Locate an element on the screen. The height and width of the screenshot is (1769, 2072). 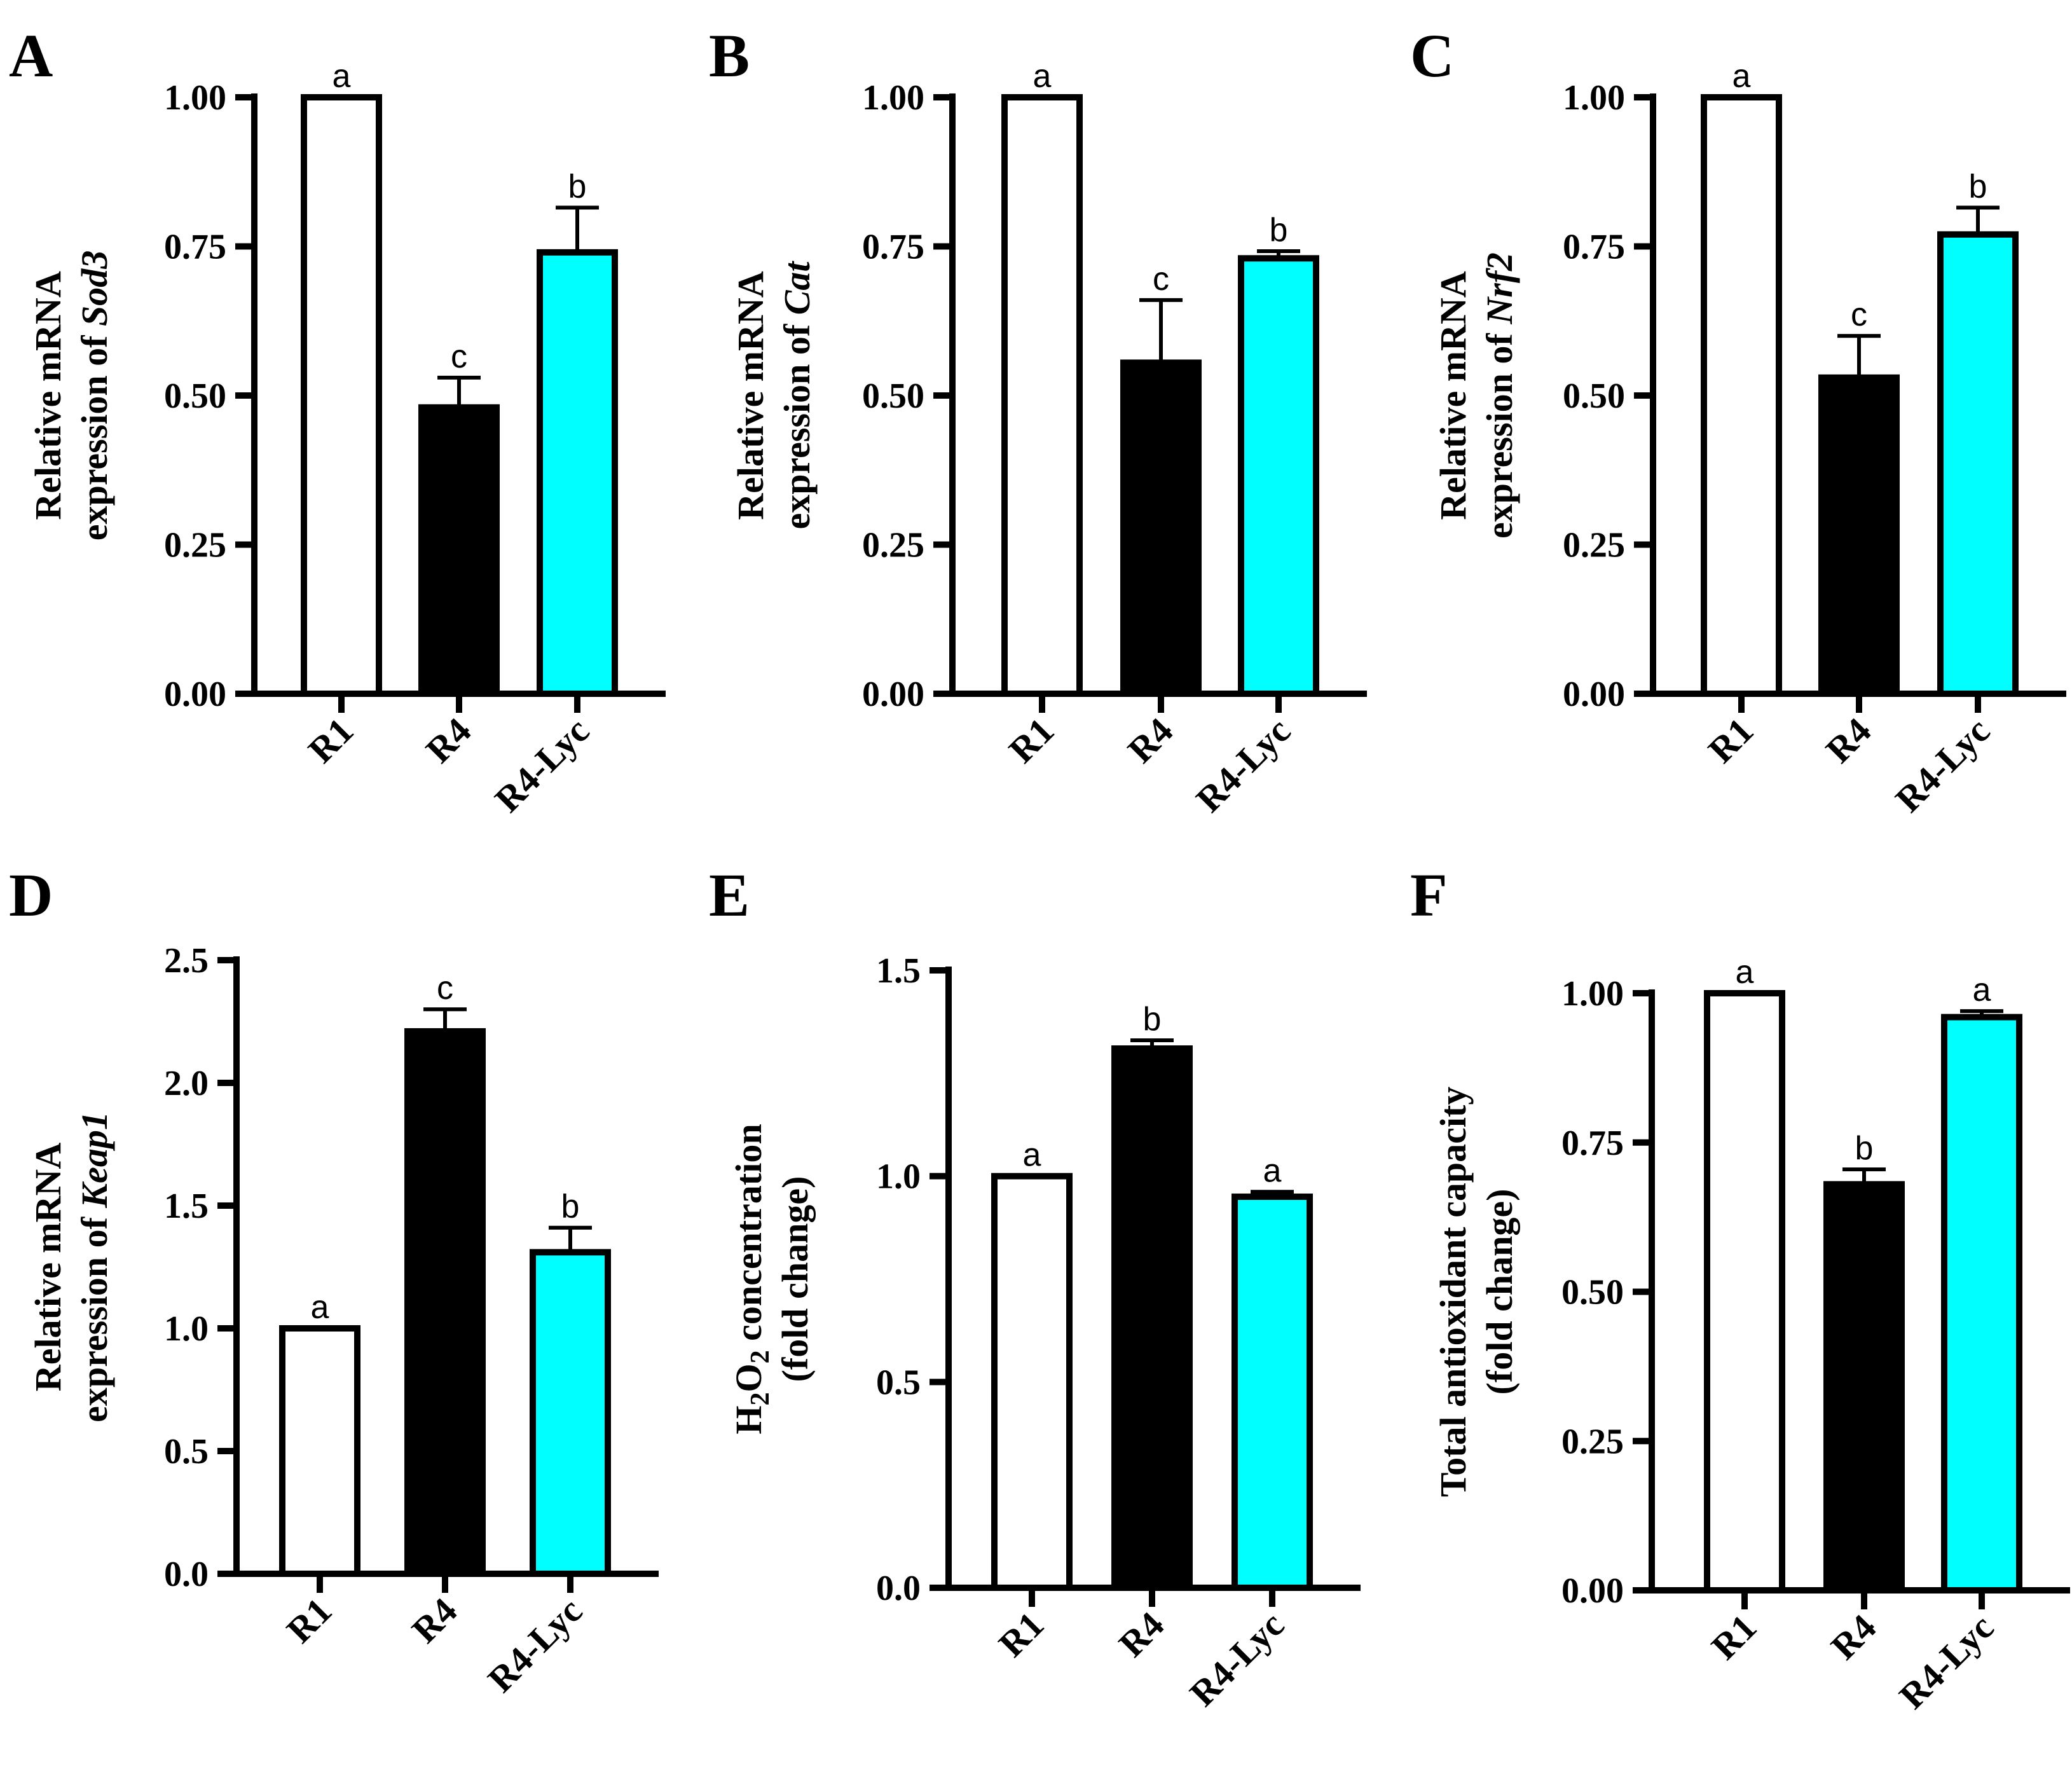
y-axis-title-part: H is located at coordinates (748, 1420).